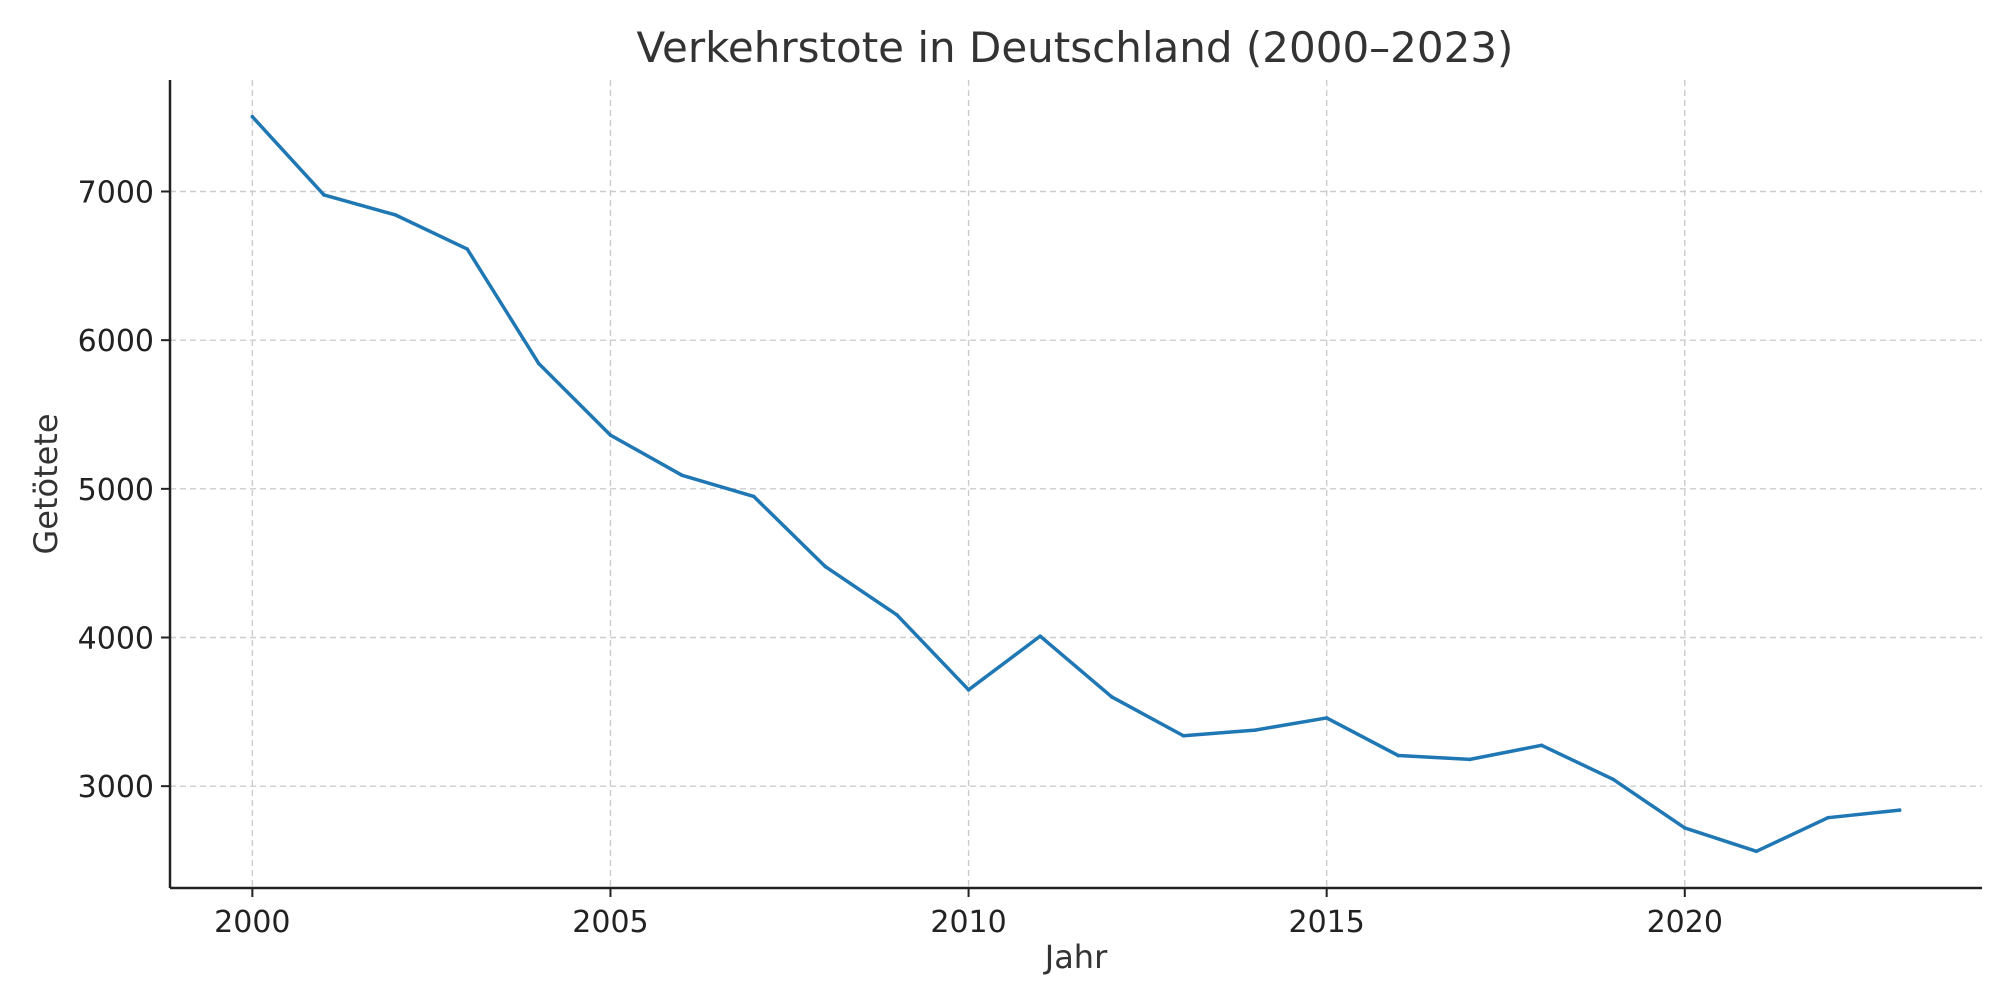 The image size is (2000, 1000). I want to click on x-axis-label: Jahr, so click(1075, 957).